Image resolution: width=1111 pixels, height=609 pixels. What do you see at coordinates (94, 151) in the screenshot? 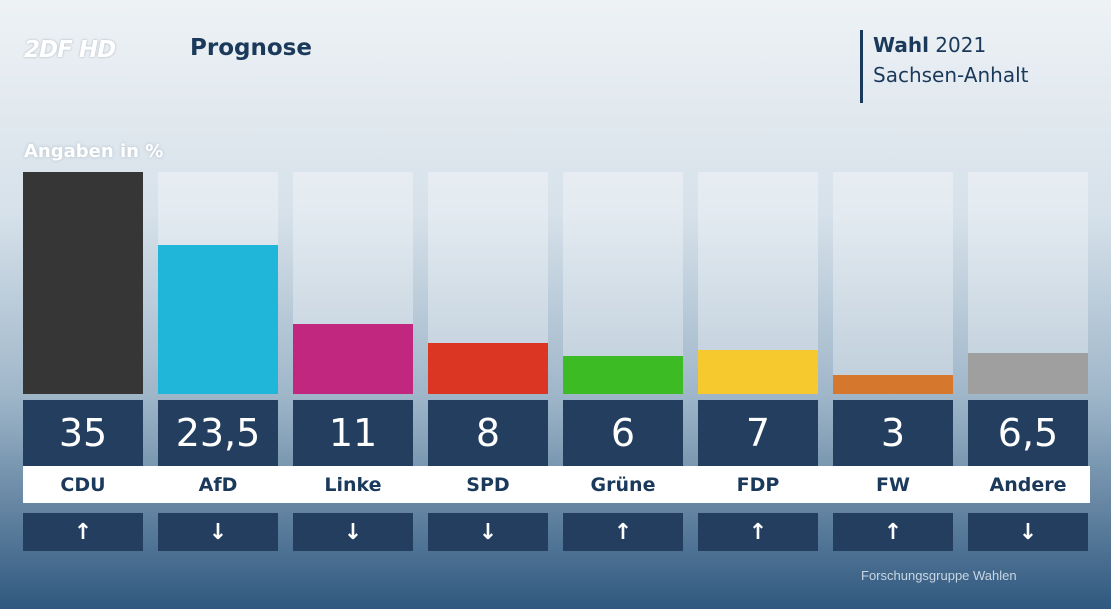
I see `unit-label: Angaben in %` at bounding box center [94, 151].